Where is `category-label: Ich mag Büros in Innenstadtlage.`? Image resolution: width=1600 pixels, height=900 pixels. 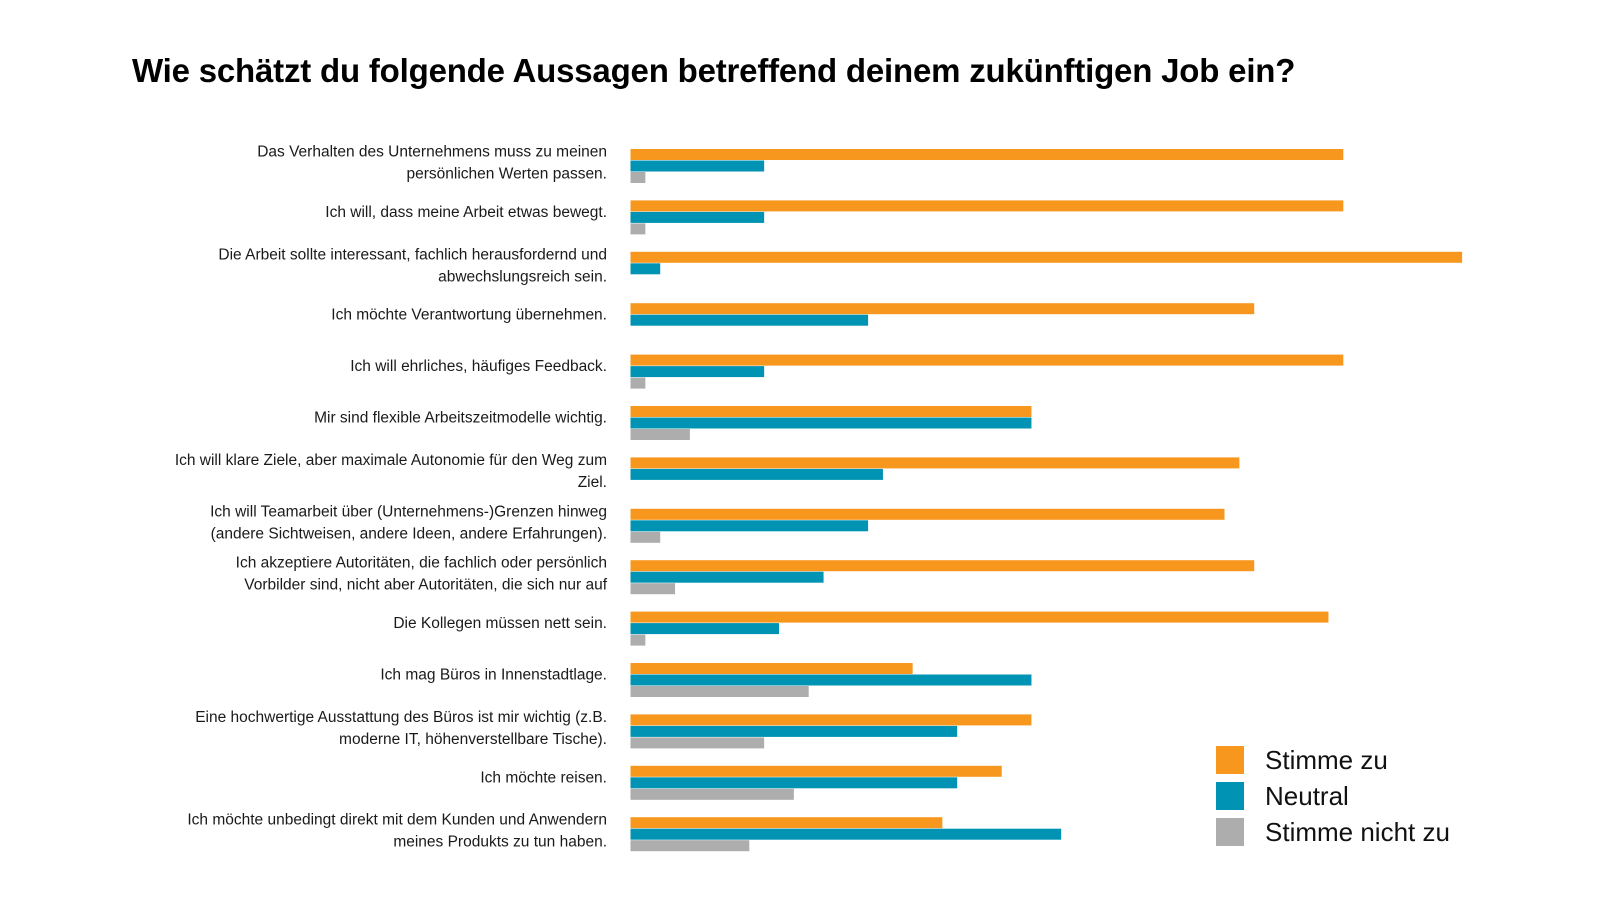
category-label: Ich mag Büros in Innenstadtlage. is located at coordinates (493, 675).